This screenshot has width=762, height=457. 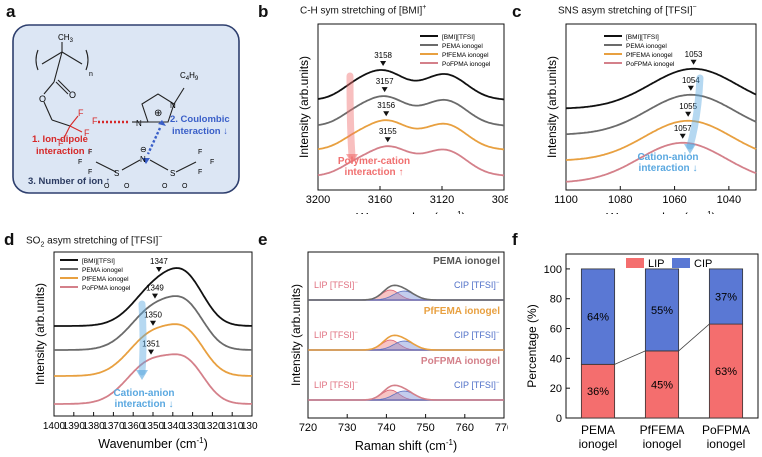 What do you see at coordinates (159, 261) in the screenshot?
I see `peak-label-1: 1347` at bounding box center [159, 261].